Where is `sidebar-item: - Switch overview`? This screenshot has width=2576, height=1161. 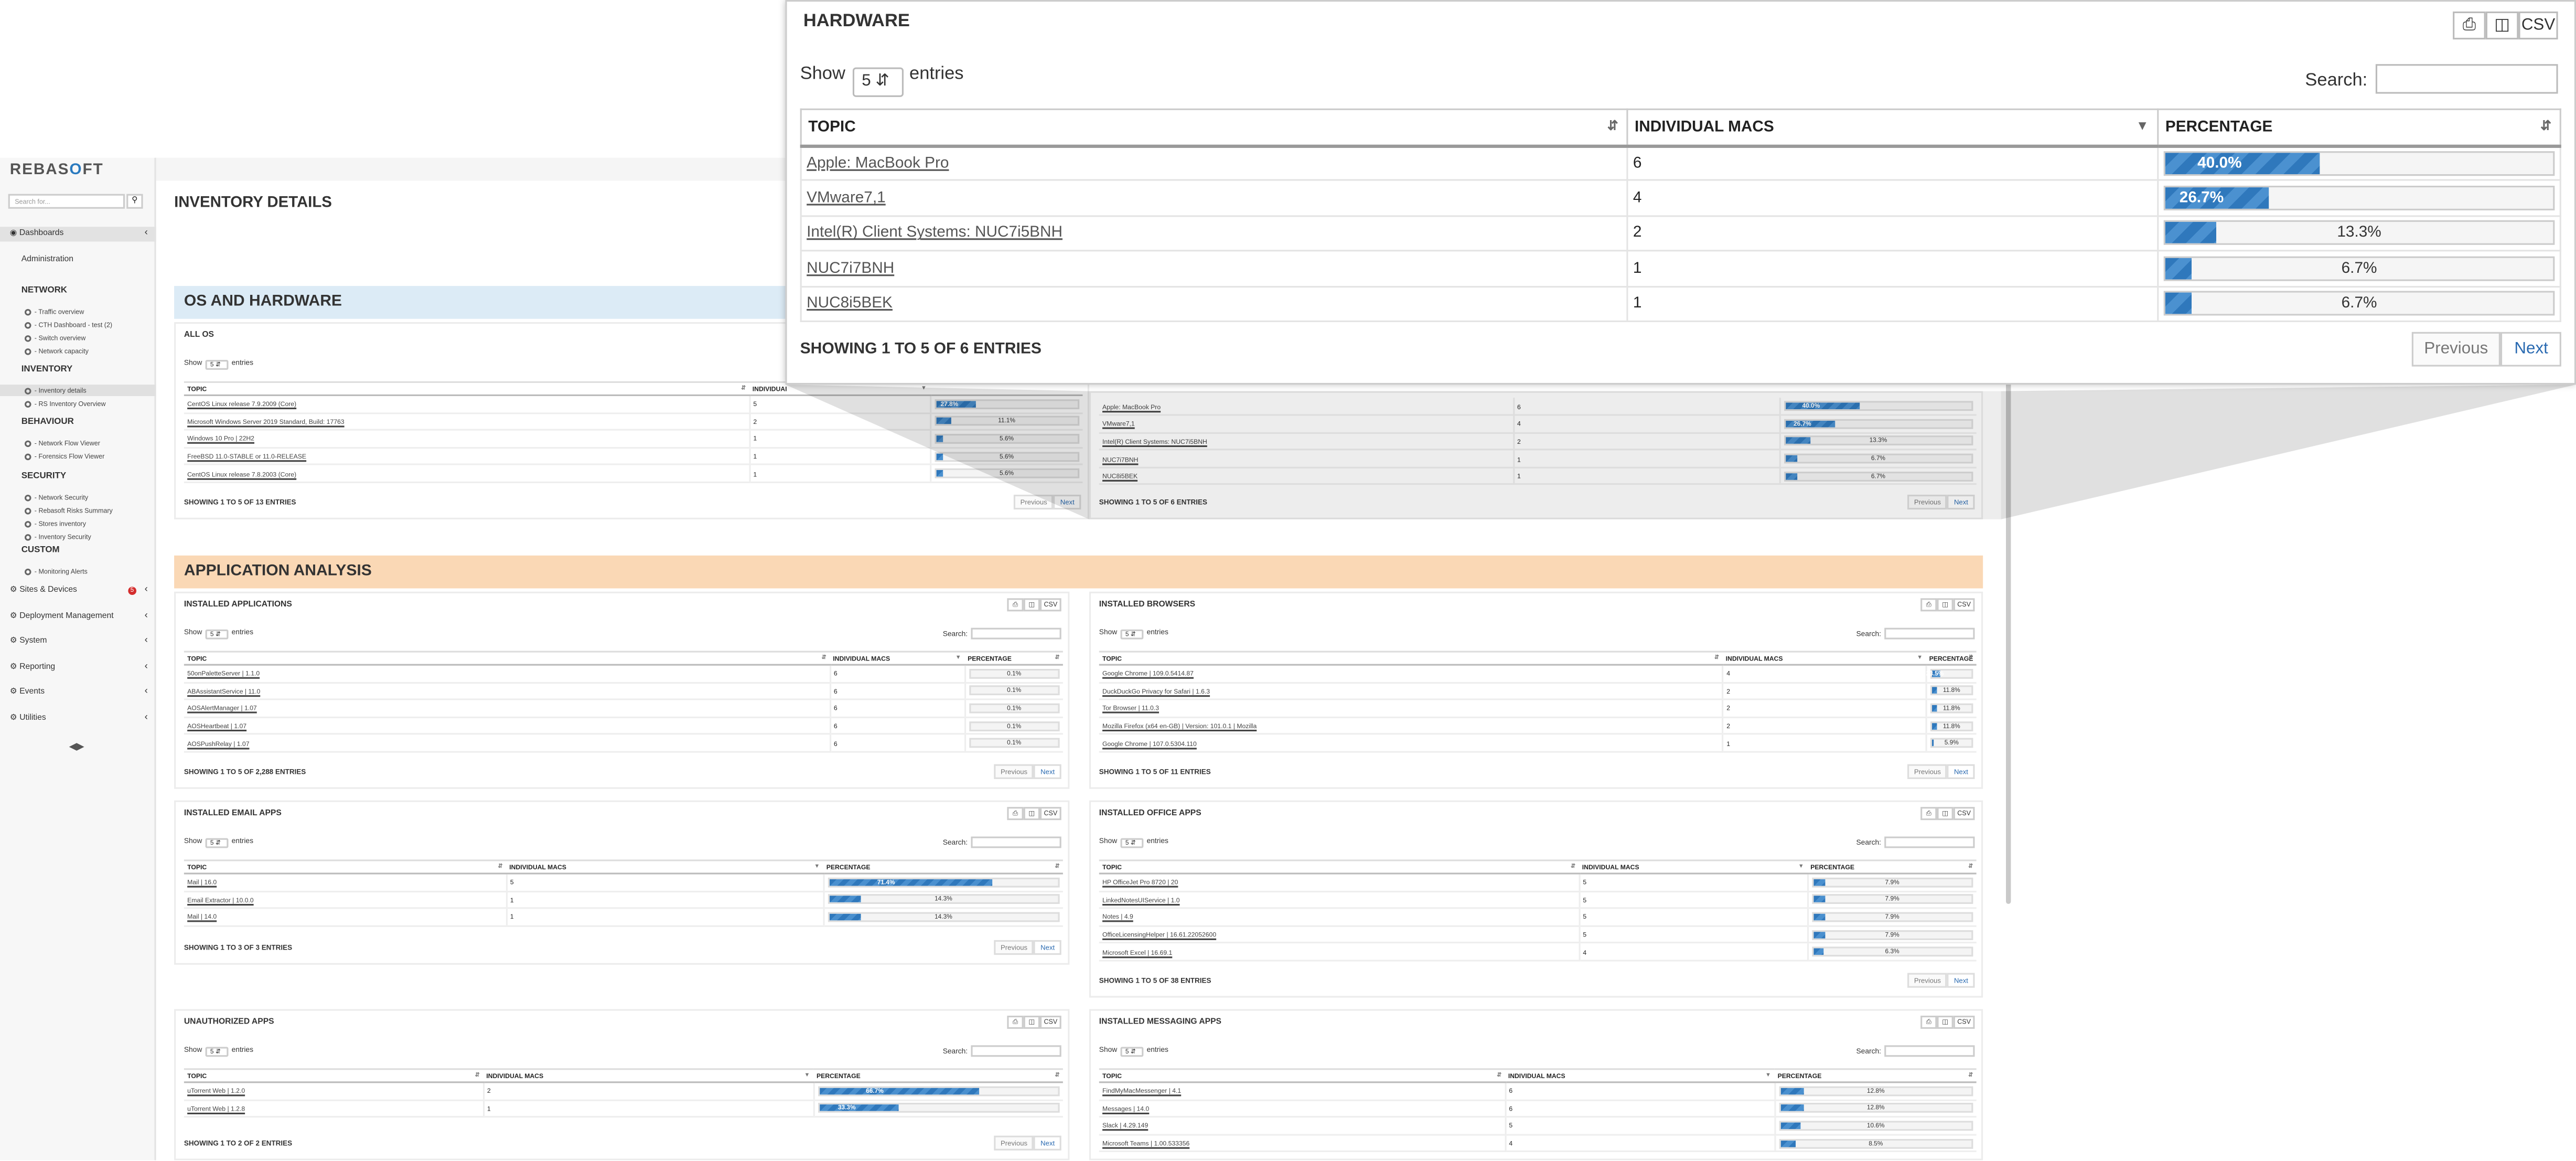 sidebar-item: - Switch overview is located at coordinates (78, 338).